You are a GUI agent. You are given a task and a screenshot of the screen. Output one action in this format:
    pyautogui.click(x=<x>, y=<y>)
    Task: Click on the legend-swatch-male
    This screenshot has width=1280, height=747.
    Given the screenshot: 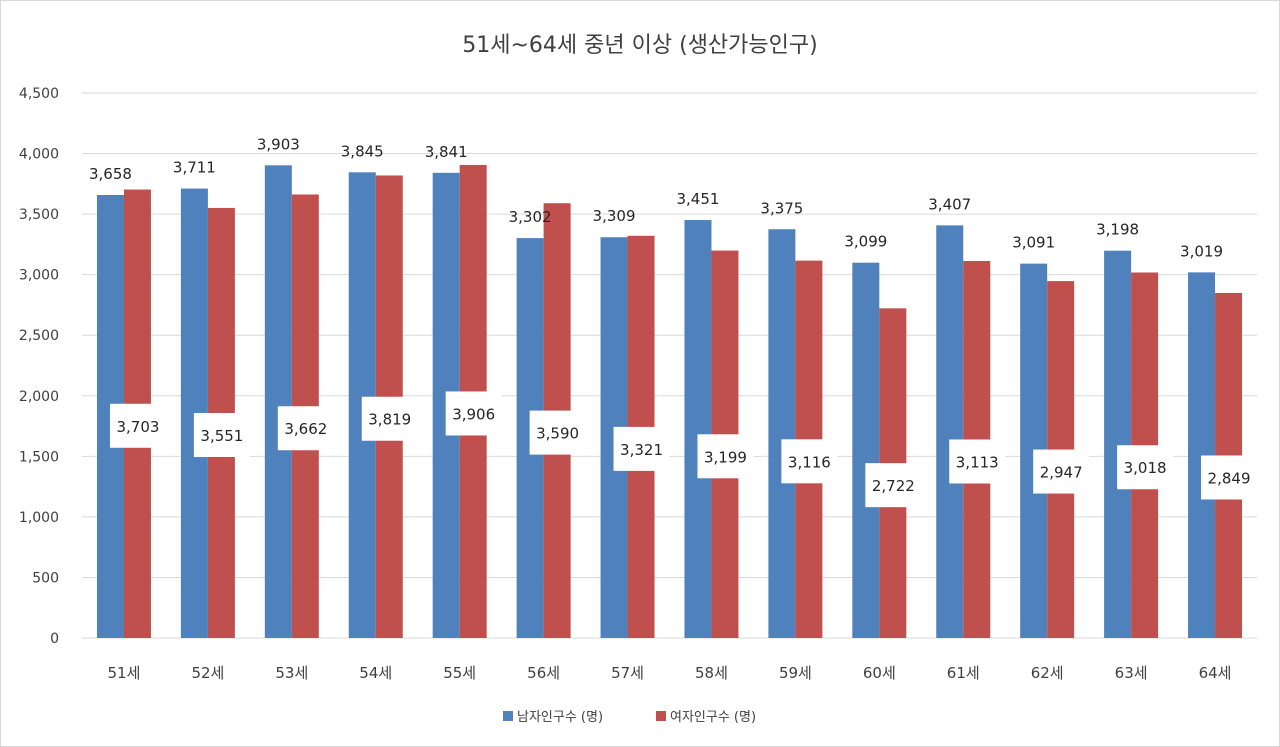 What is the action you would take?
    pyautogui.click(x=508, y=716)
    